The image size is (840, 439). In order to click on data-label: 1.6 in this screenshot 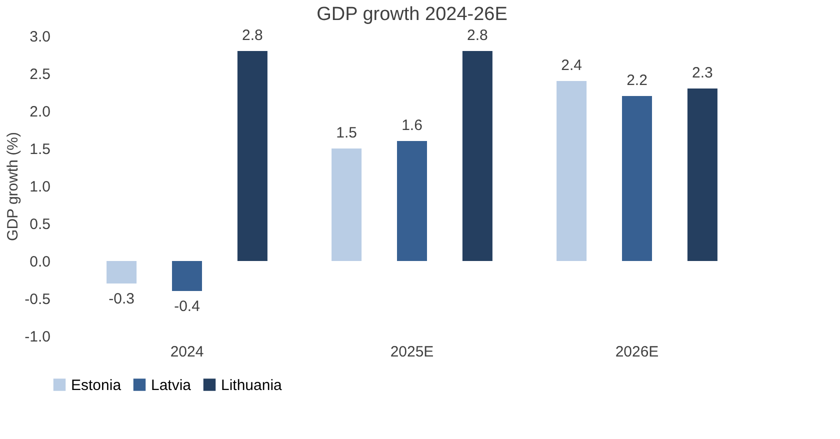, I will do `click(412, 125)`.